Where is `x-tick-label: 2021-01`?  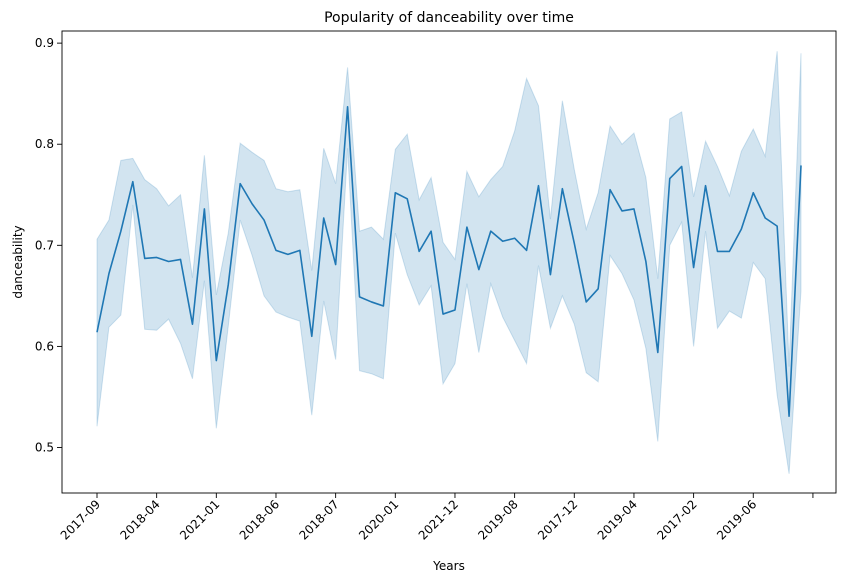 x-tick-label: 2021-01 is located at coordinates (199, 519).